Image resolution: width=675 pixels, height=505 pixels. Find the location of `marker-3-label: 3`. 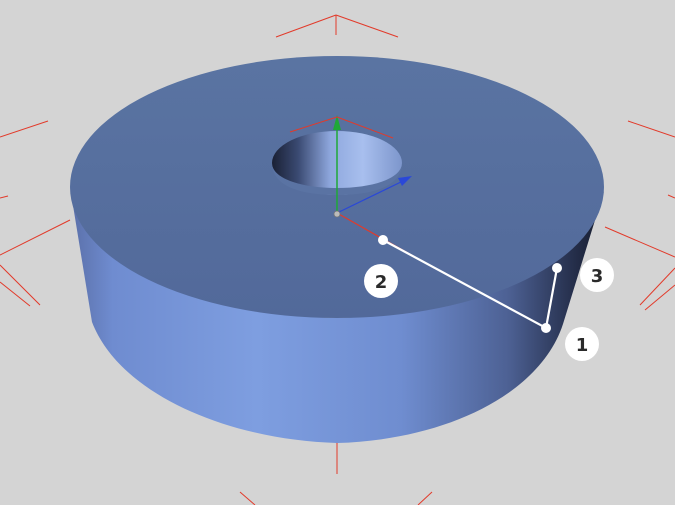

marker-3-label: 3 is located at coordinates (597, 276).